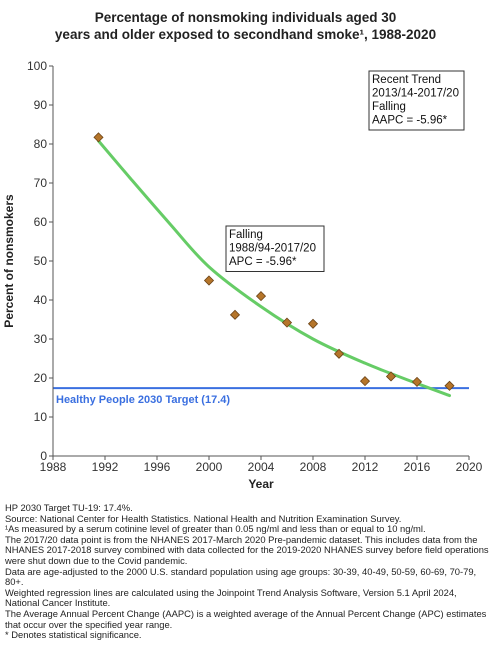 Image resolution: width=491 pixels, height=646 pixels. Describe the element at coordinates (41, 144) in the screenshot. I see `y-tick-label: 80` at that location.